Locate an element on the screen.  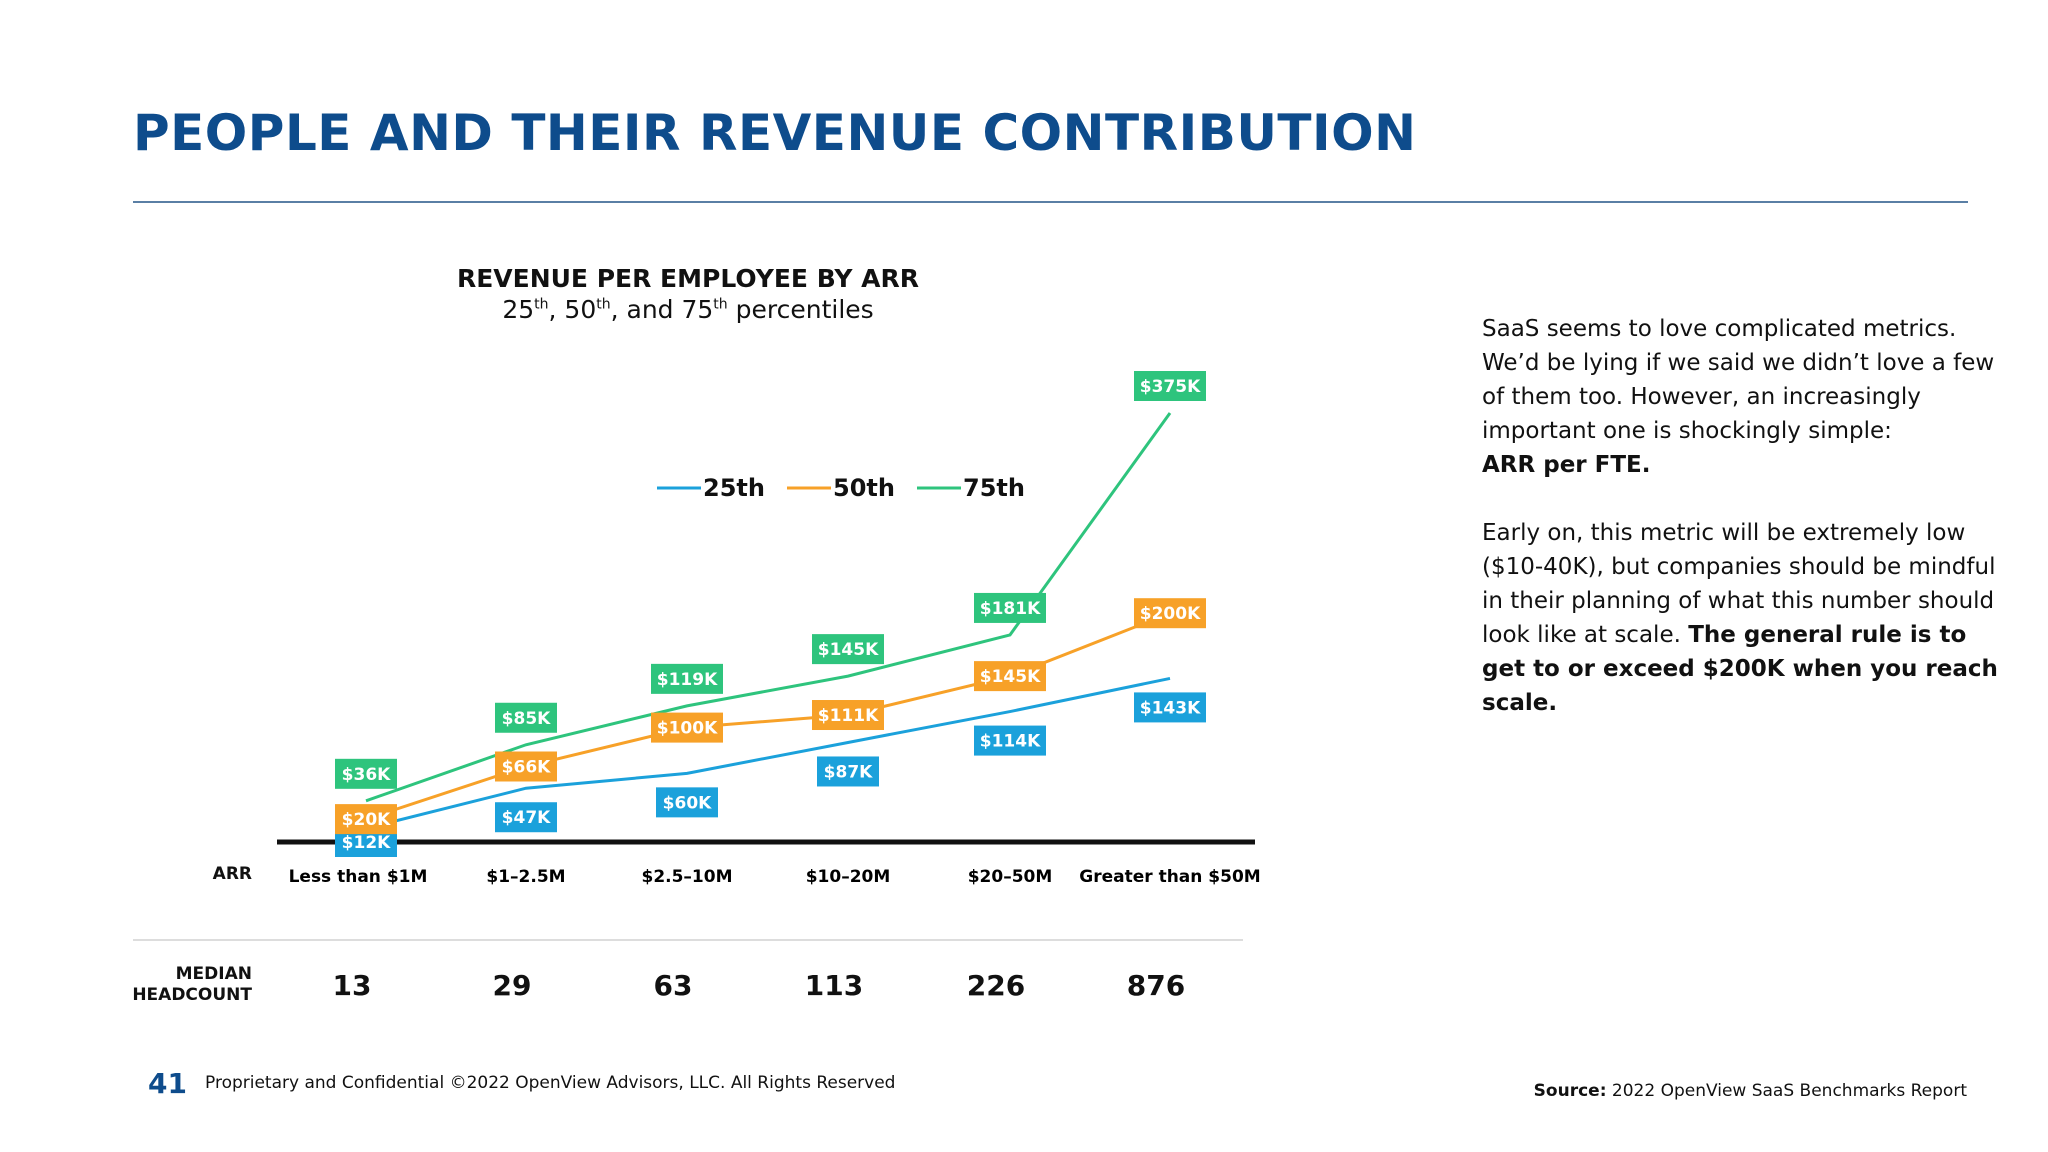
data-label-text: $85K is located at coordinates (526, 719).